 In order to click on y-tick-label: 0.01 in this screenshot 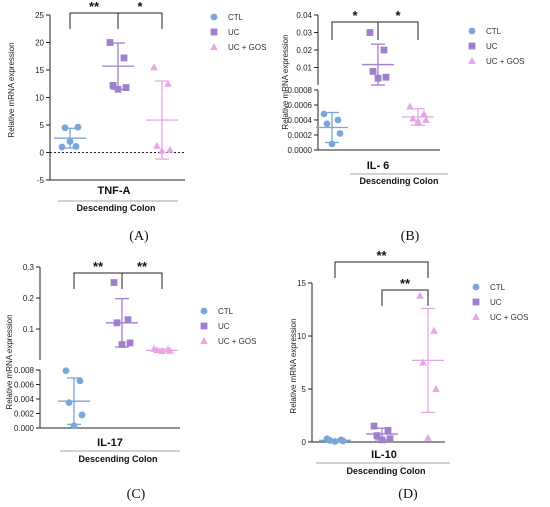, I will do `click(304, 68)`.